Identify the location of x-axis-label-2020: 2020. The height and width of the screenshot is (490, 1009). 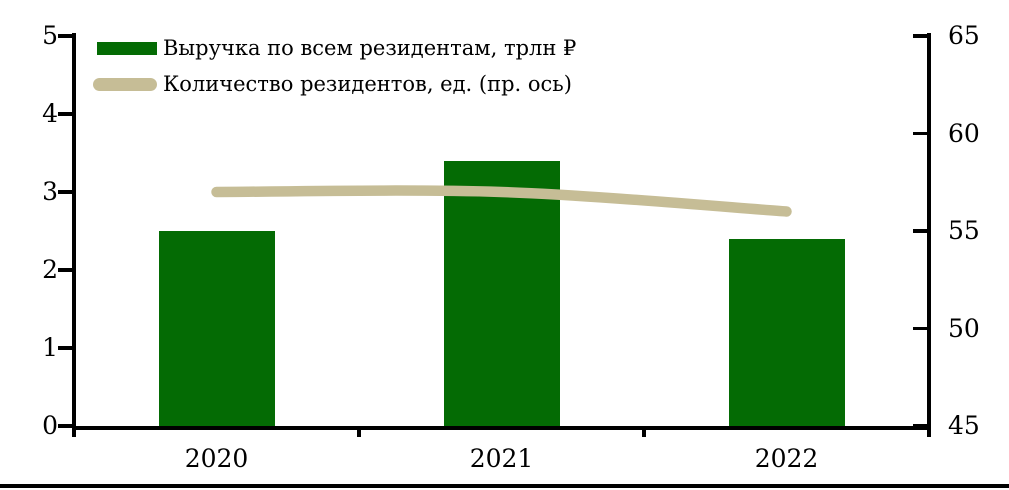
(216, 458).